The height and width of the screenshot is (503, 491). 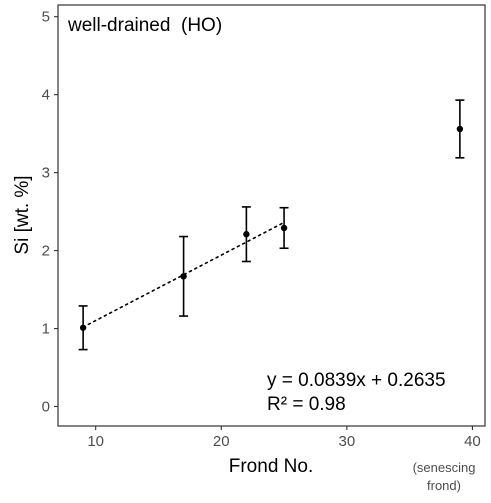 What do you see at coordinates (306, 404) in the screenshot?
I see `r-squared: R² = 0.98` at bounding box center [306, 404].